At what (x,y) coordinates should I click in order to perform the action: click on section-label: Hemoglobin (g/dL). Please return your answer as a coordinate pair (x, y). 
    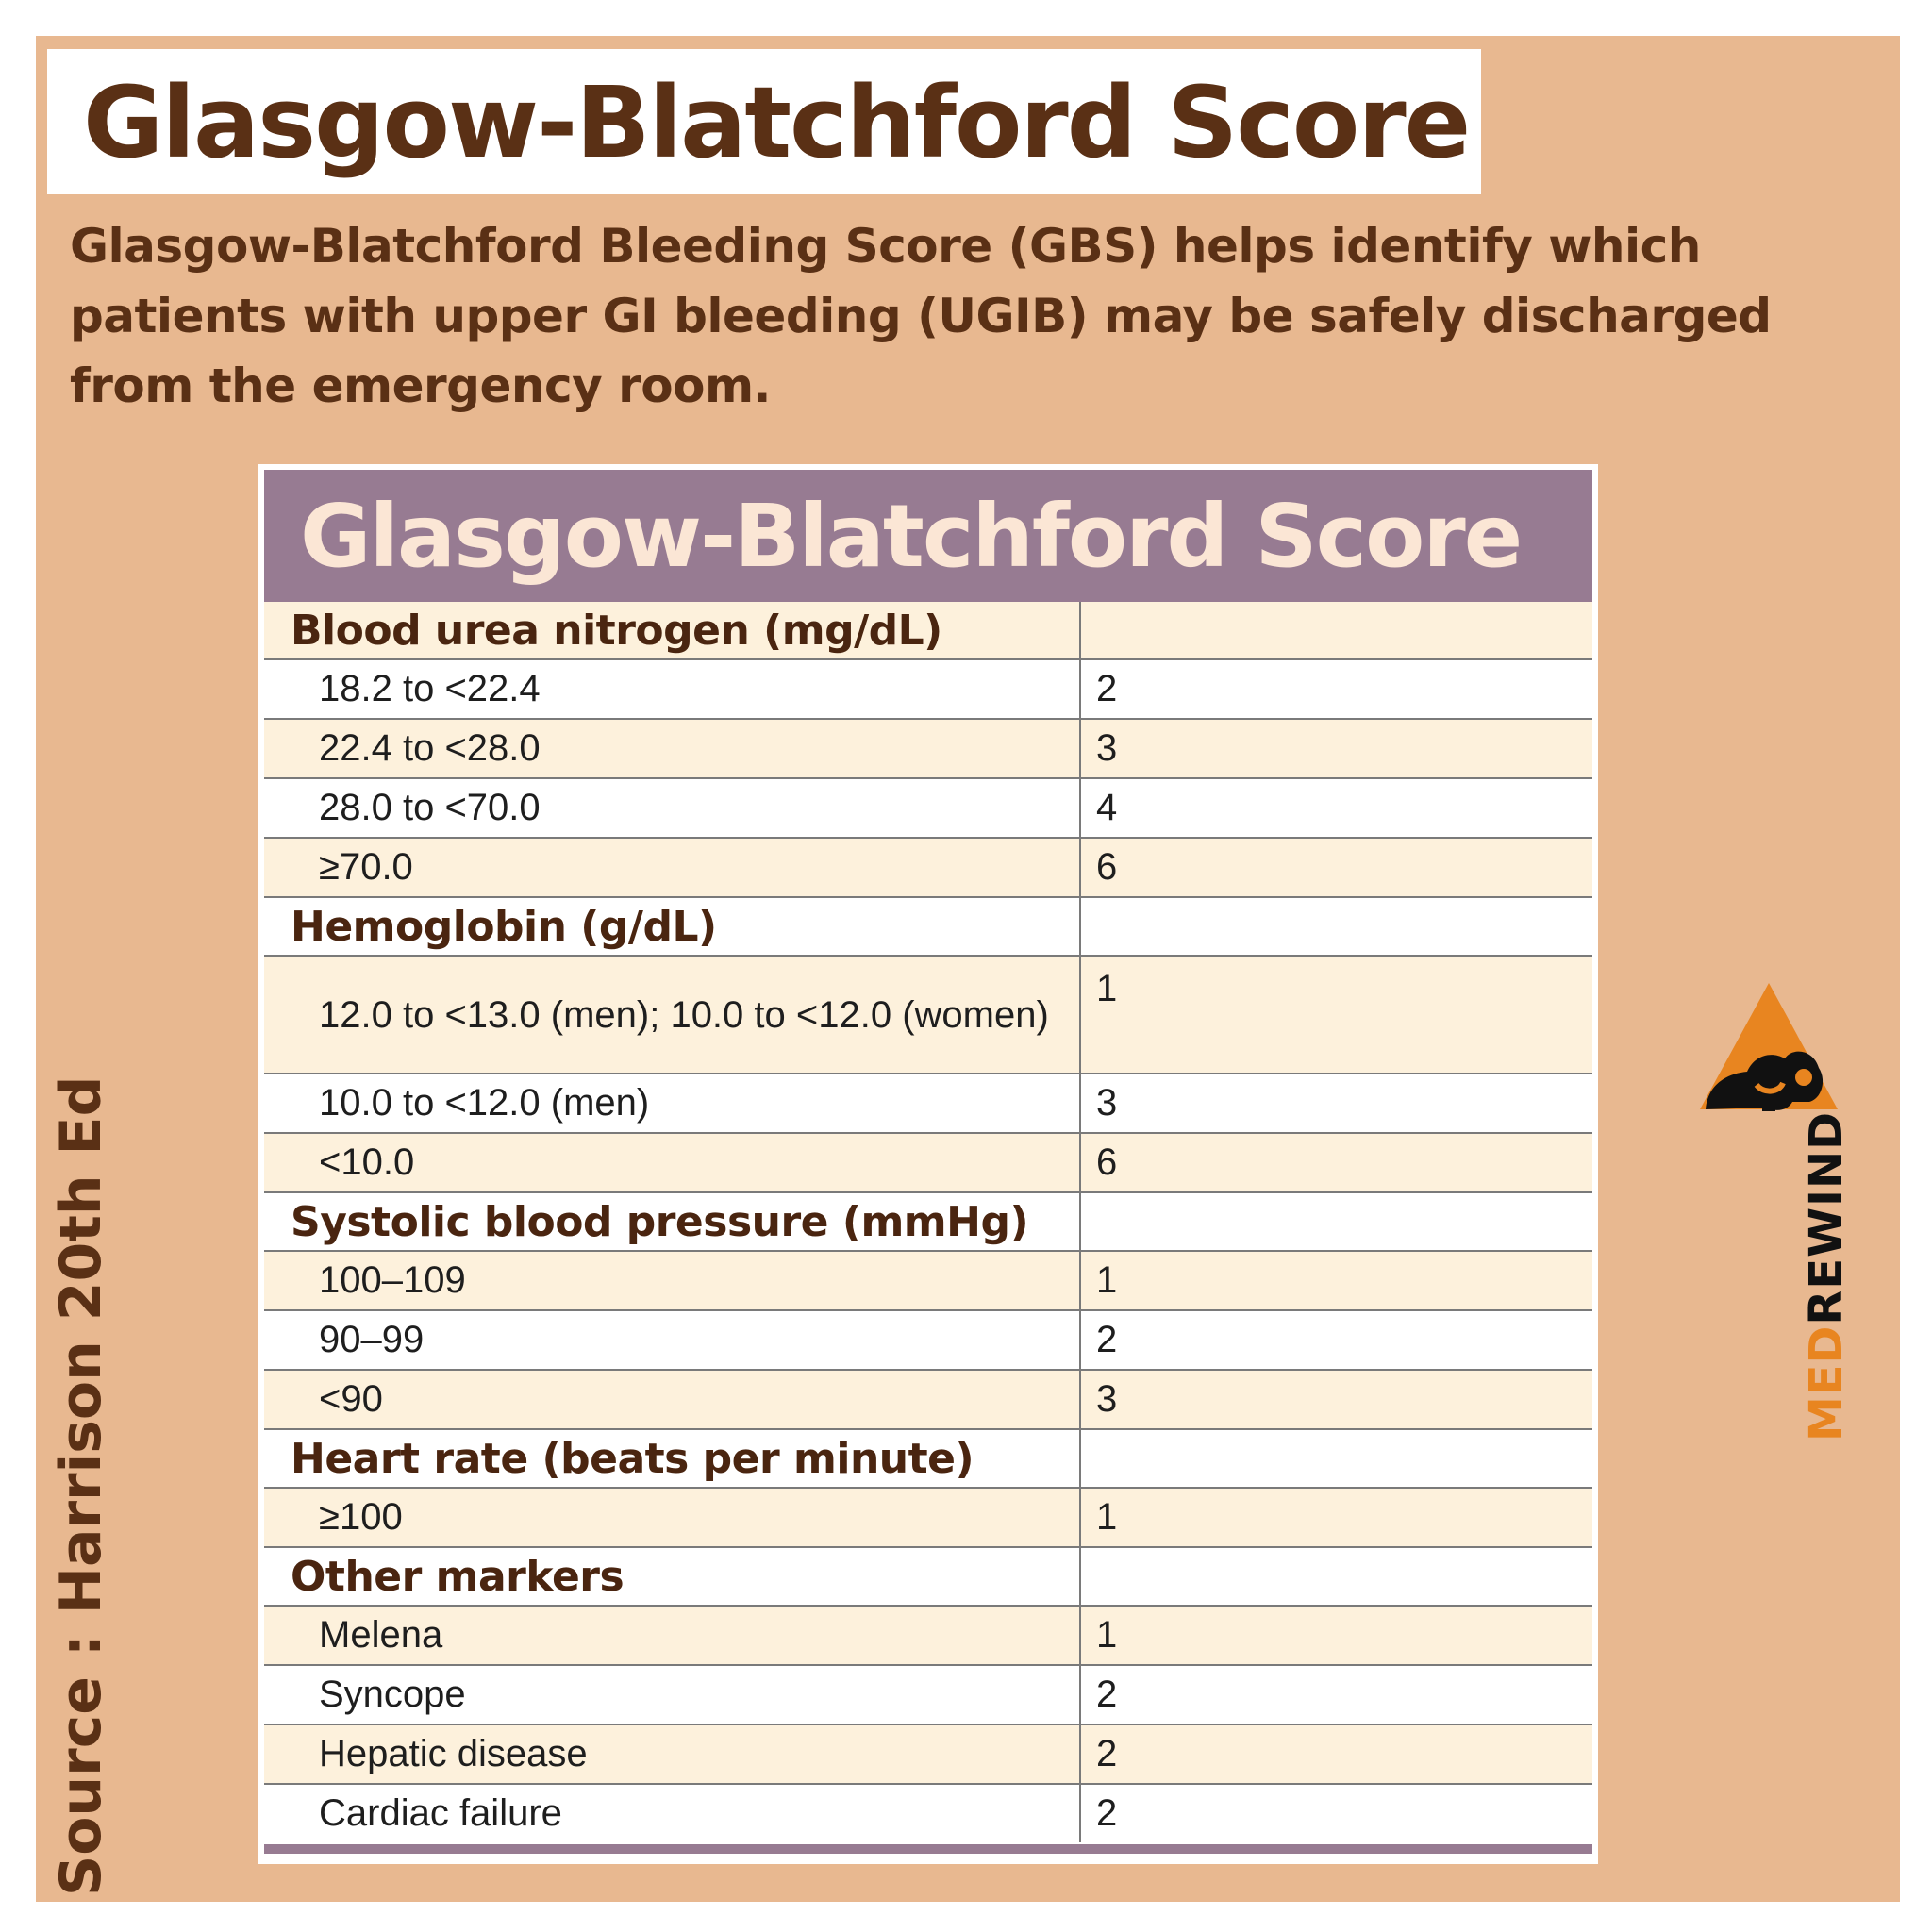
    Looking at the image, I should click on (672, 926).